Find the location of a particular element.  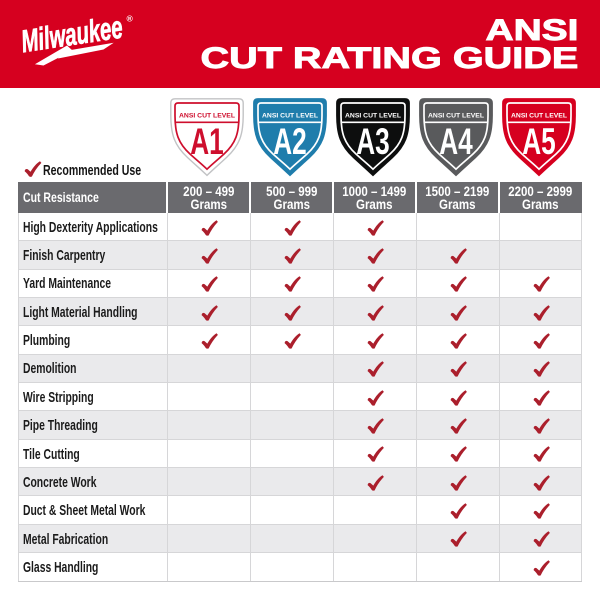

svg-text: A2 is located at coordinates (290, 141).